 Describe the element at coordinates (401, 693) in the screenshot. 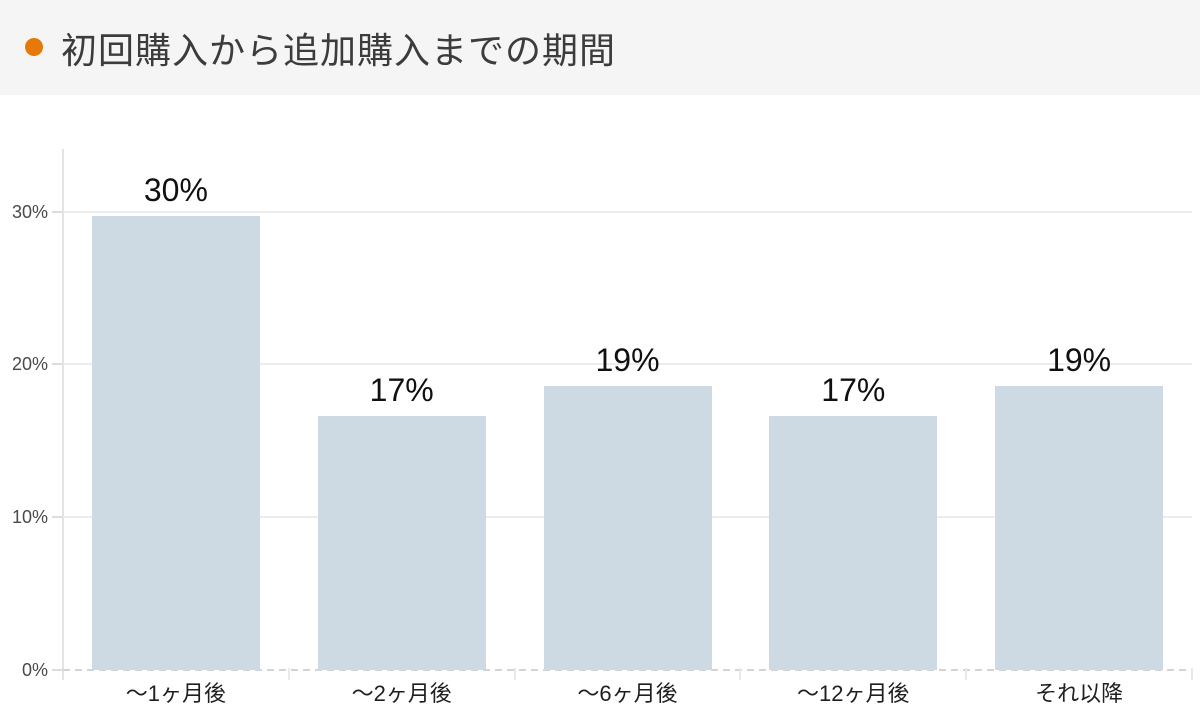

I see `x-category-label-2: 〜2ヶ月後` at that location.